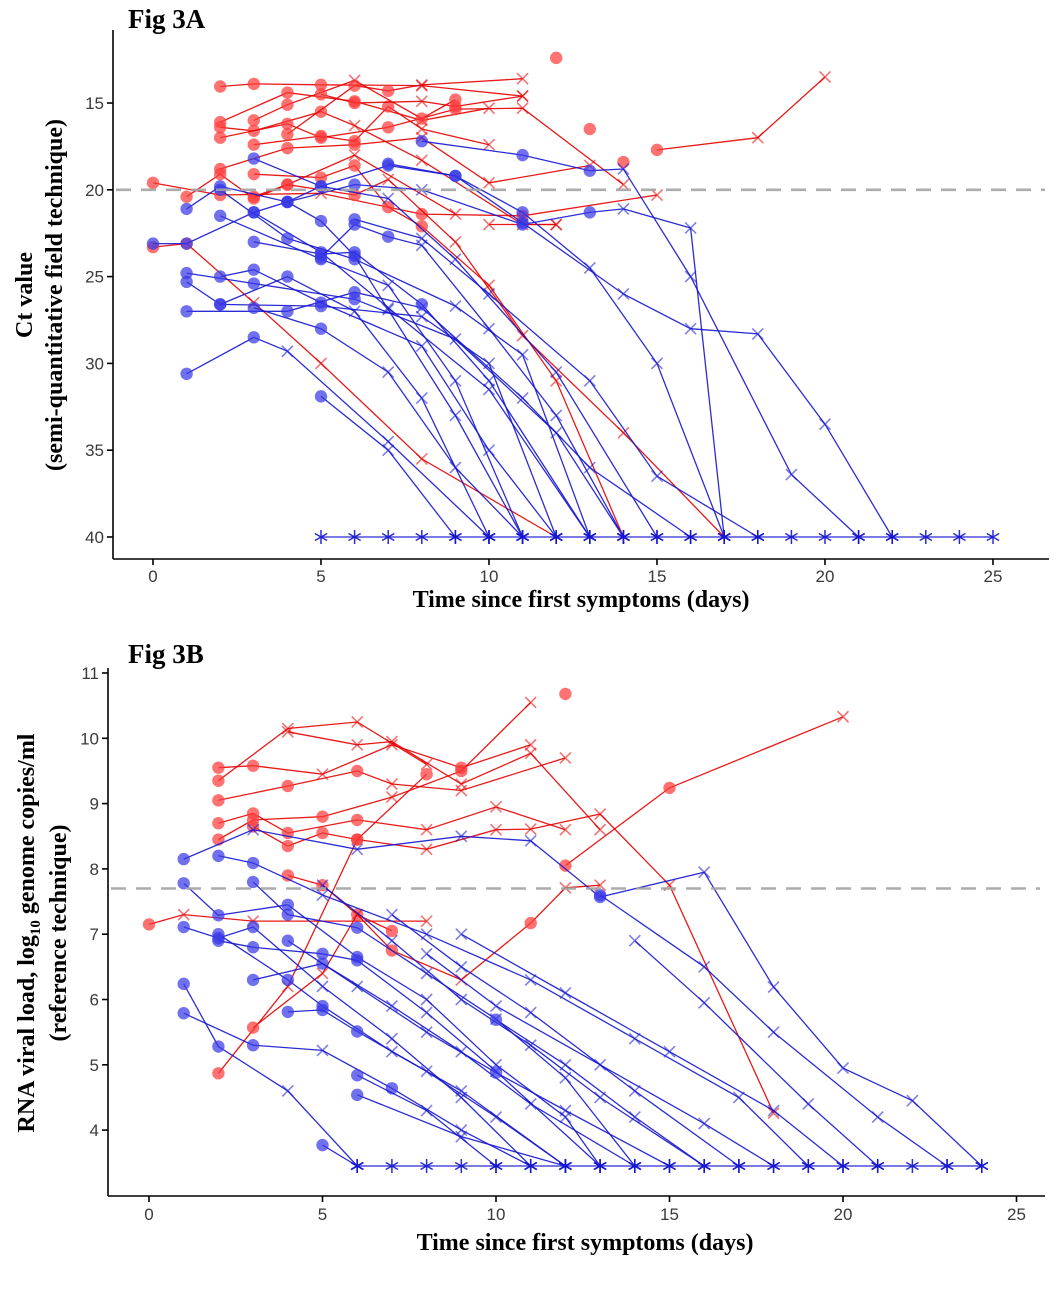  I want to click on y-tick-label: 5, so click(94, 1065).